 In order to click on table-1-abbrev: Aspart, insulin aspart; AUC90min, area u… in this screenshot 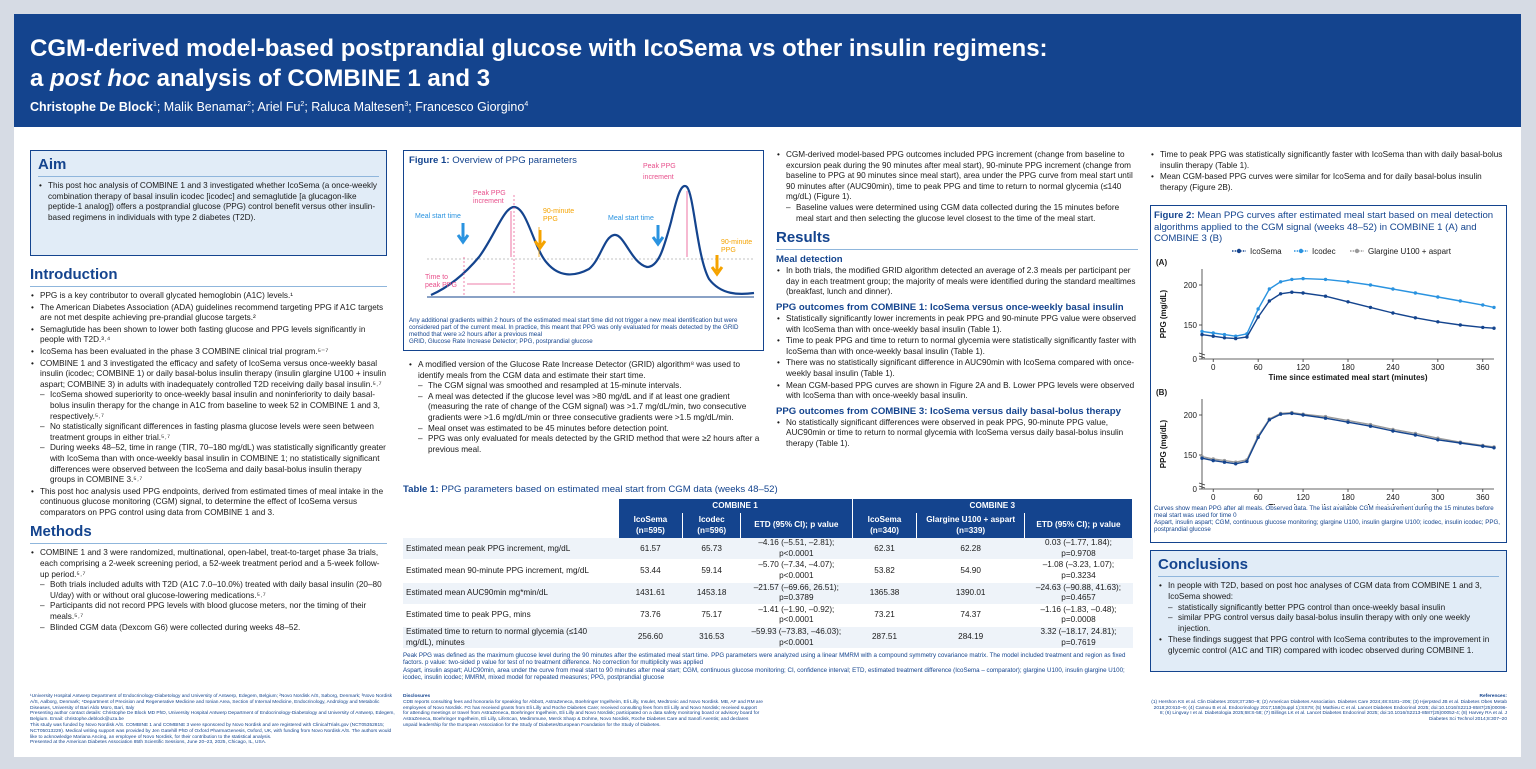, I will do `click(764, 673)`.